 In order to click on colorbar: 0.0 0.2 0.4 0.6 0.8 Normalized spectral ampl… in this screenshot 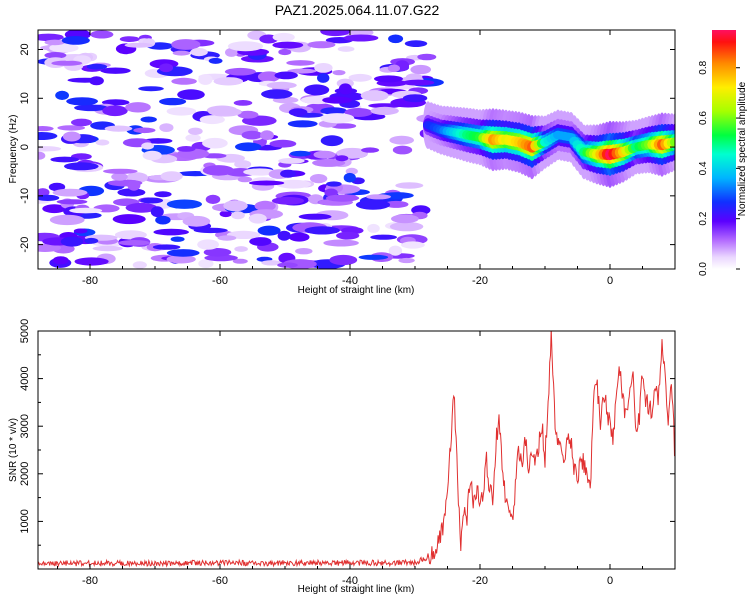, I will do `click(723, 153)`.